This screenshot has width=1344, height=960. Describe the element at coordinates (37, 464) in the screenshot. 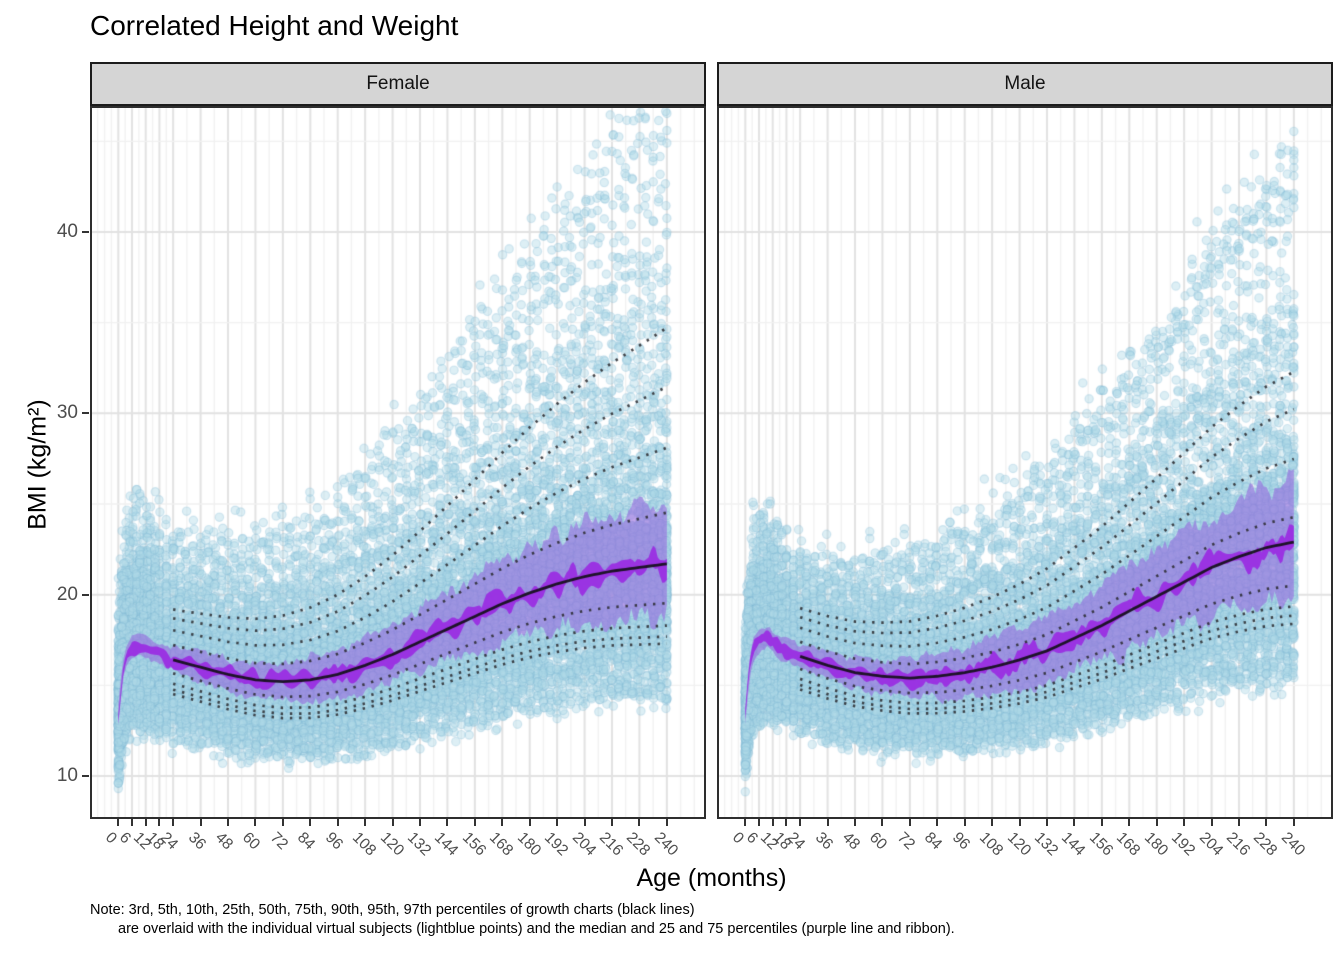

I see `y-axis-title: BMI (kg/m²)` at that location.